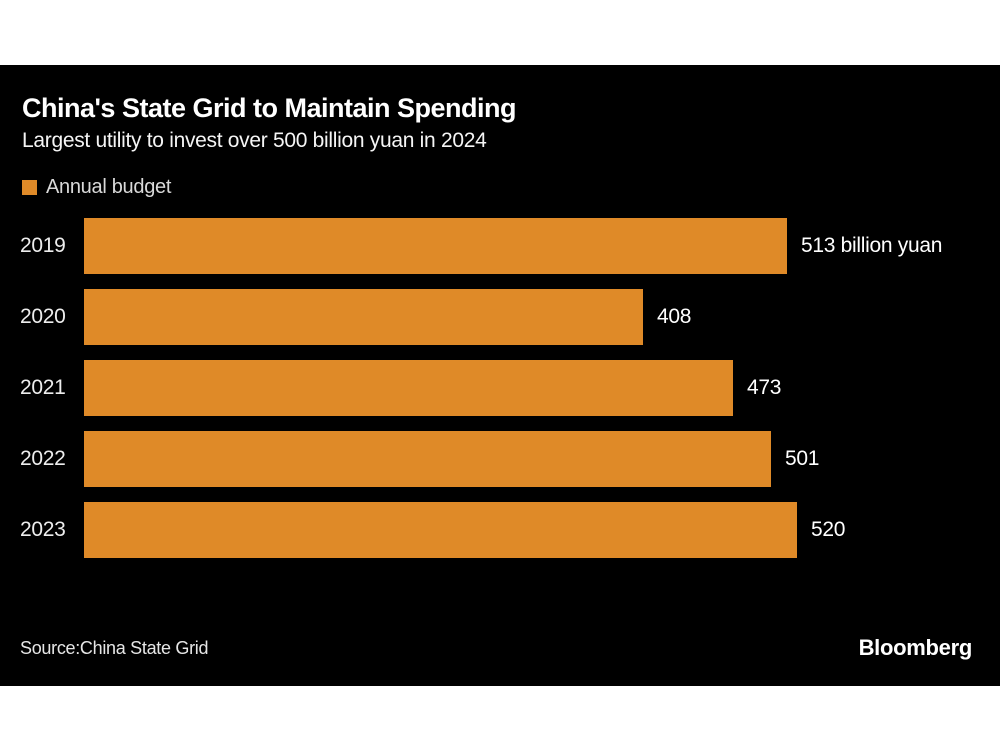 This screenshot has width=1000, height=750. I want to click on value-label: 408, so click(674, 316).